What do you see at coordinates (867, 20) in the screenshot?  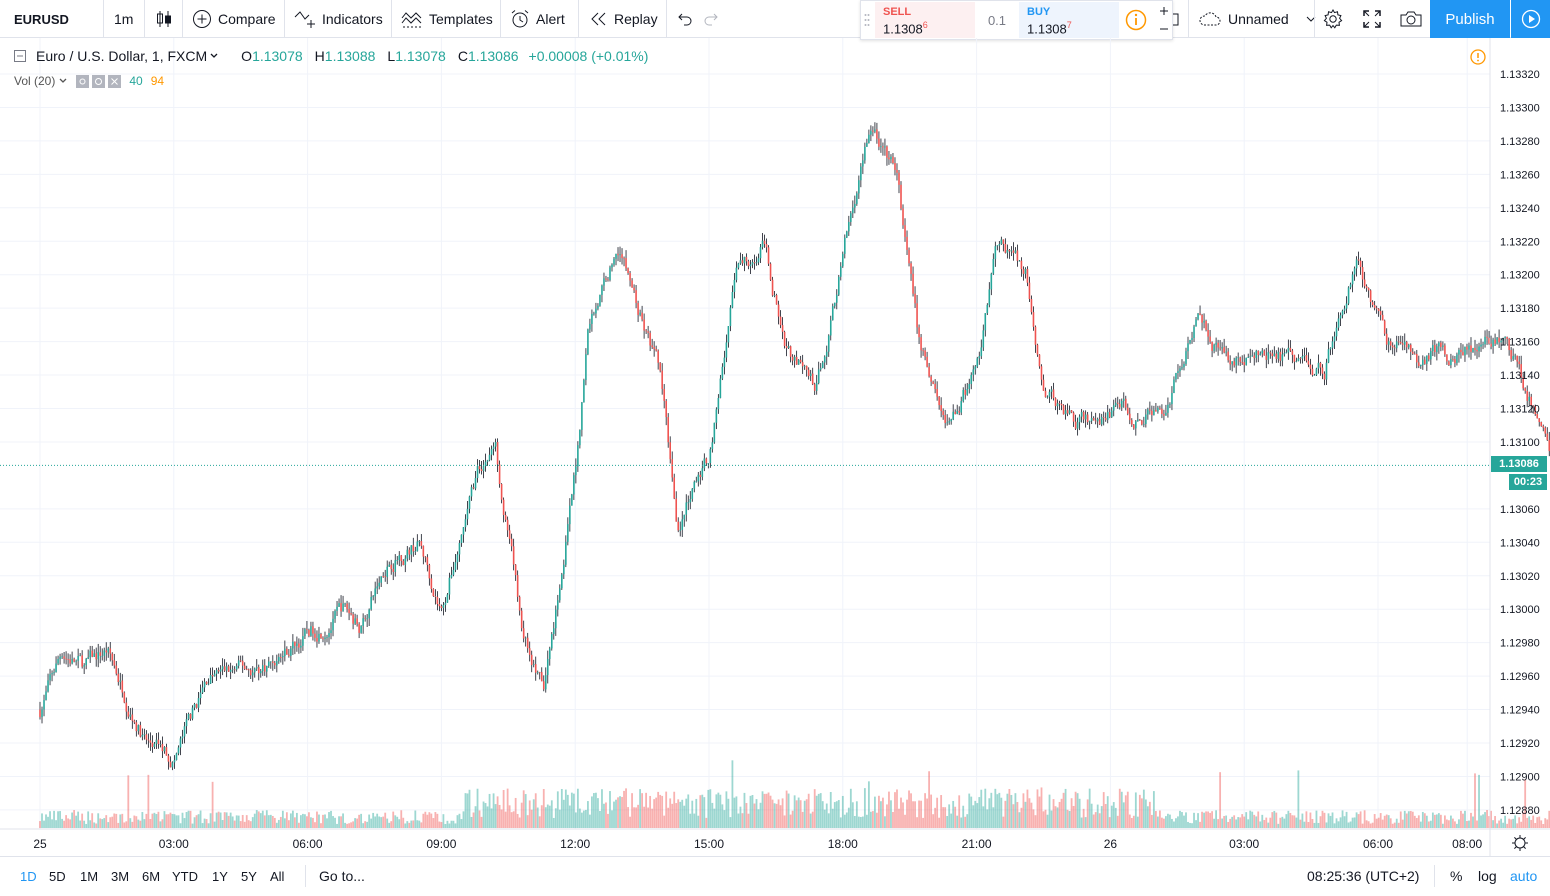 I see `drag-handle-icon` at bounding box center [867, 20].